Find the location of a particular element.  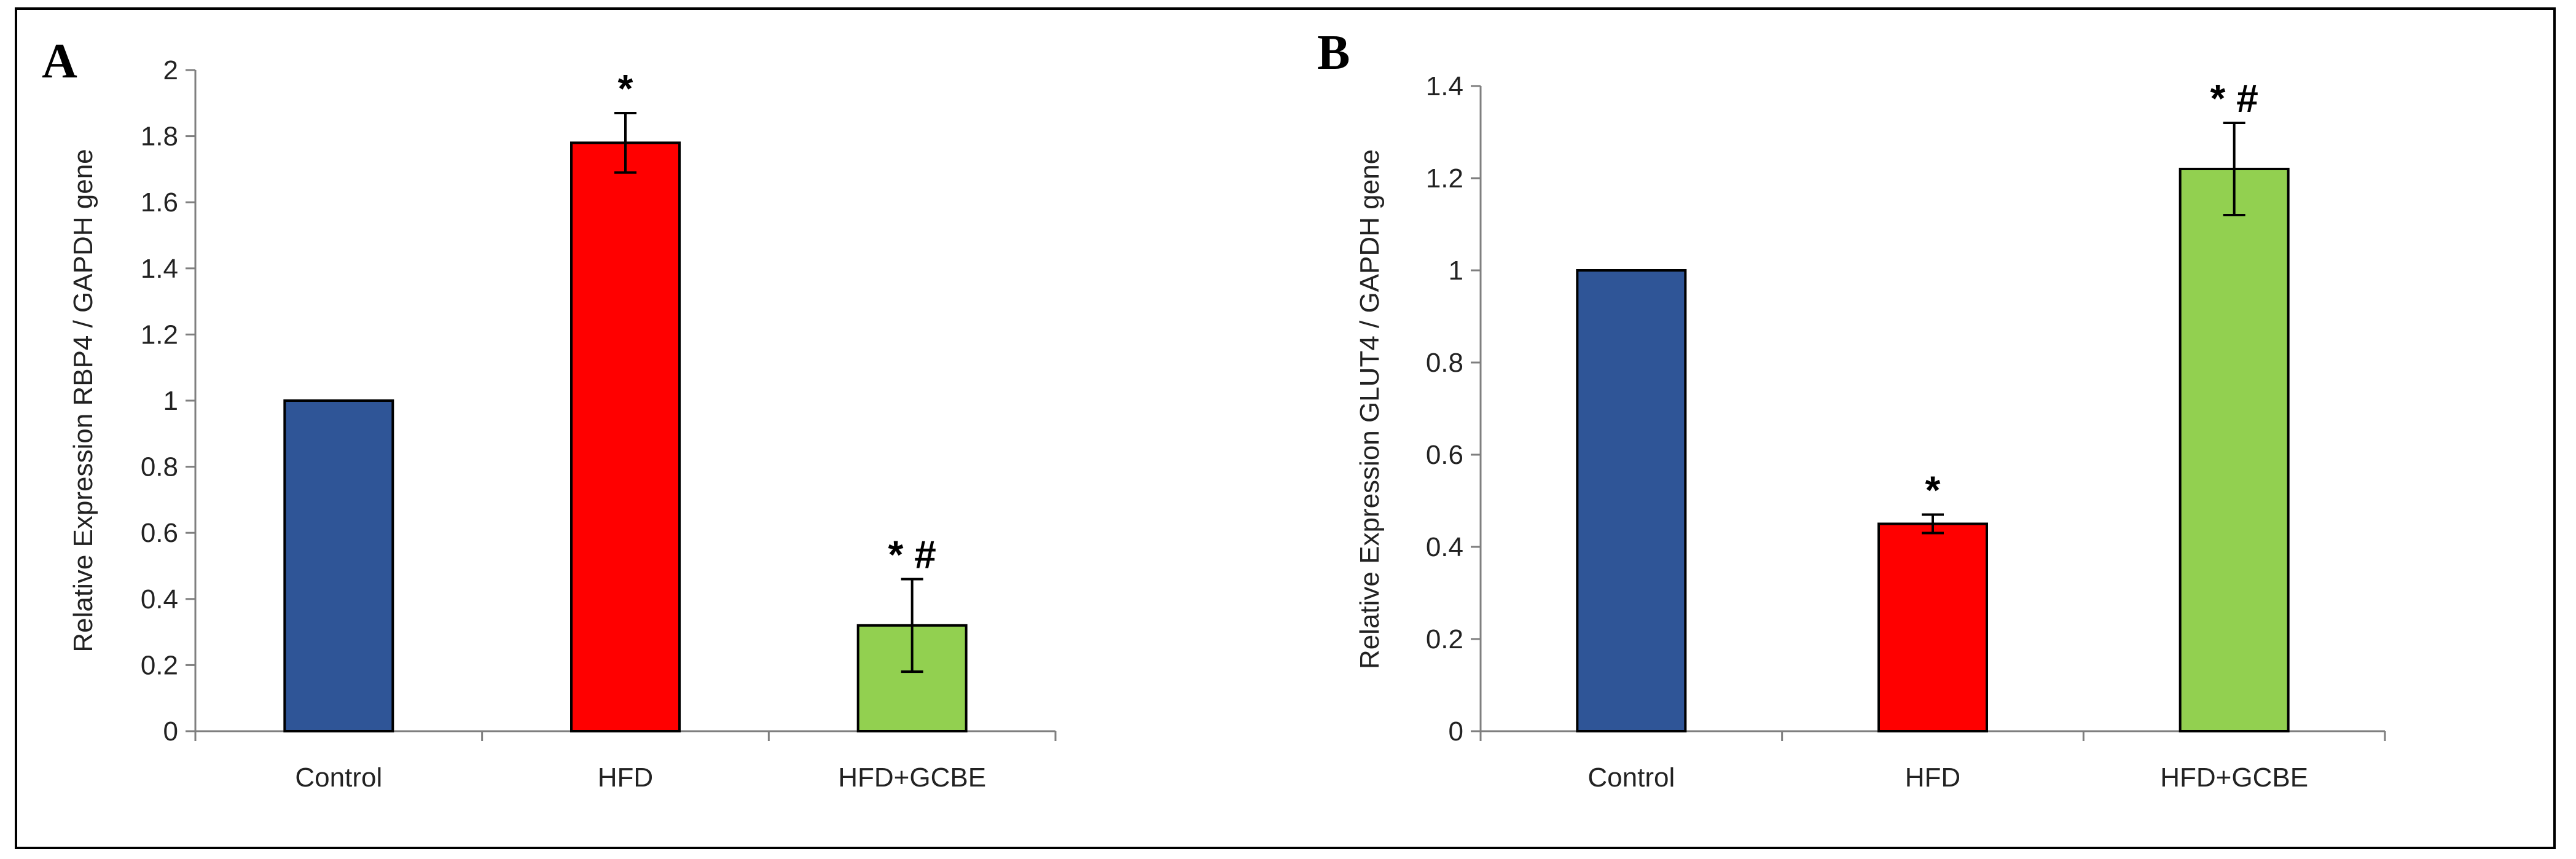

y-axis-title: Relative Expression RBP4 / GAPDH gene is located at coordinates (83, 401).